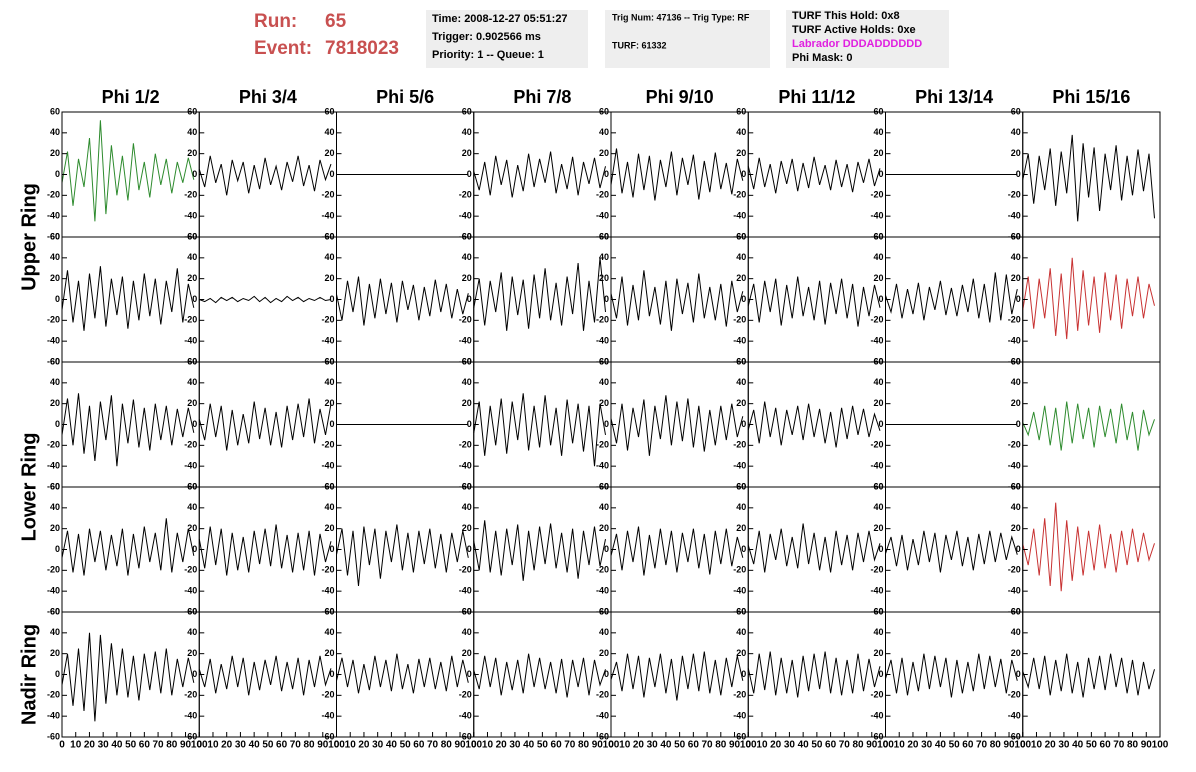 Image resolution: width=1196 pixels, height=772 pixels. Describe the element at coordinates (1078, 745) in the screenshot. I see `x-tick-label: 40` at that location.